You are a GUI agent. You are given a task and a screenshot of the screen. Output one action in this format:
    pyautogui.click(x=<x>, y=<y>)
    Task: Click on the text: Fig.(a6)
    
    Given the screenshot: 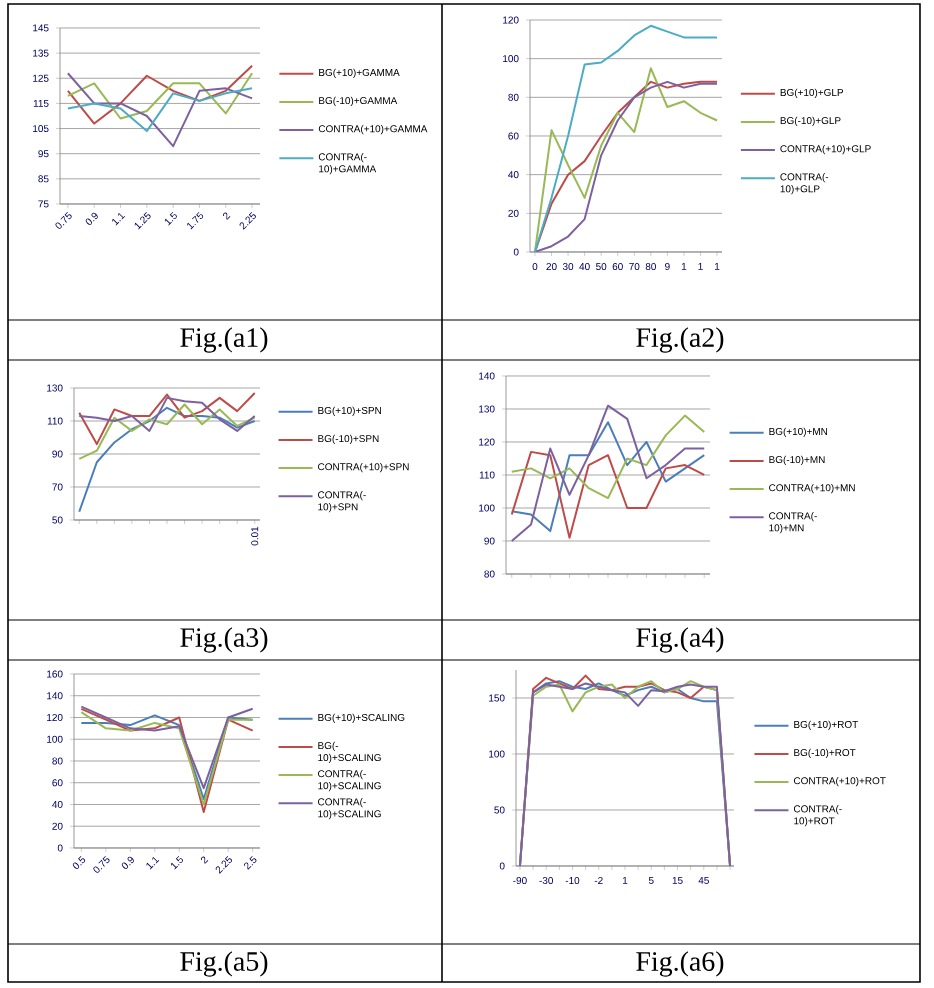 What is the action you would take?
    pyautogui.click(x=680, y=964)
    